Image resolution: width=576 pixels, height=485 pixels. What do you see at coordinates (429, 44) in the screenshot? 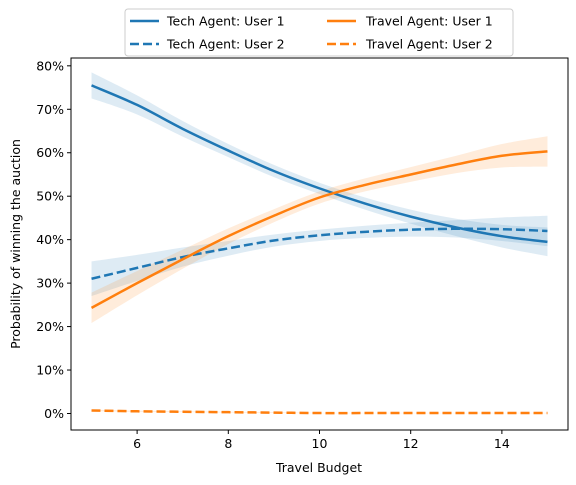
I see `legend-label-travel-user-2: Travel Agent: User 2` at bounding box center [429, 44].